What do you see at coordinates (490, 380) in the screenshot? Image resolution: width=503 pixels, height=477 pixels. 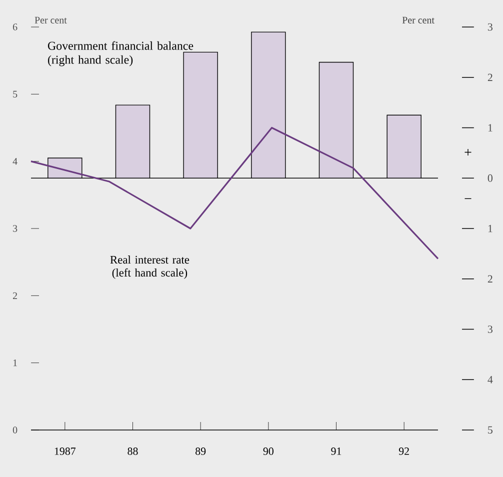 I see `y2-tick-label: 4` at bounding box center [490, 380].